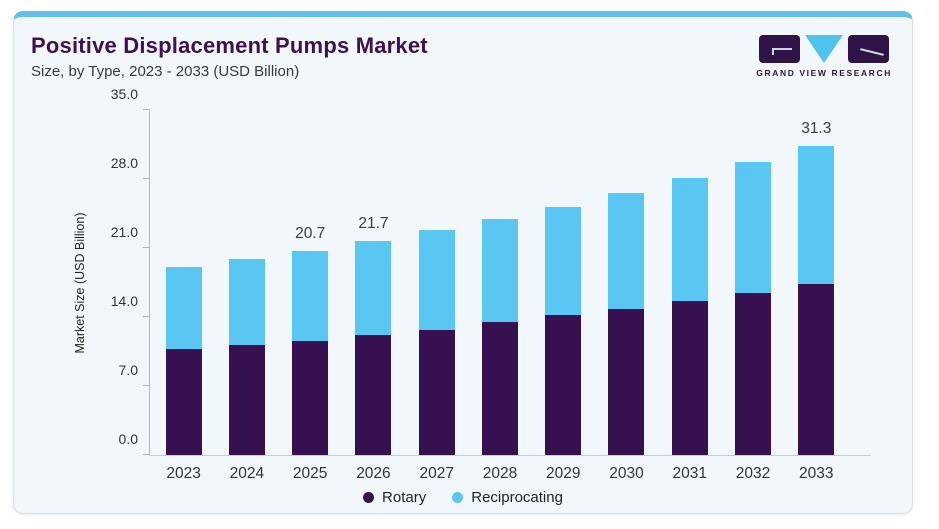 This screenshot has width=939, height=529. Describe the element at coordinates (753, 473) in the screenshot. I see `x-tick-label: 2032` at that location.